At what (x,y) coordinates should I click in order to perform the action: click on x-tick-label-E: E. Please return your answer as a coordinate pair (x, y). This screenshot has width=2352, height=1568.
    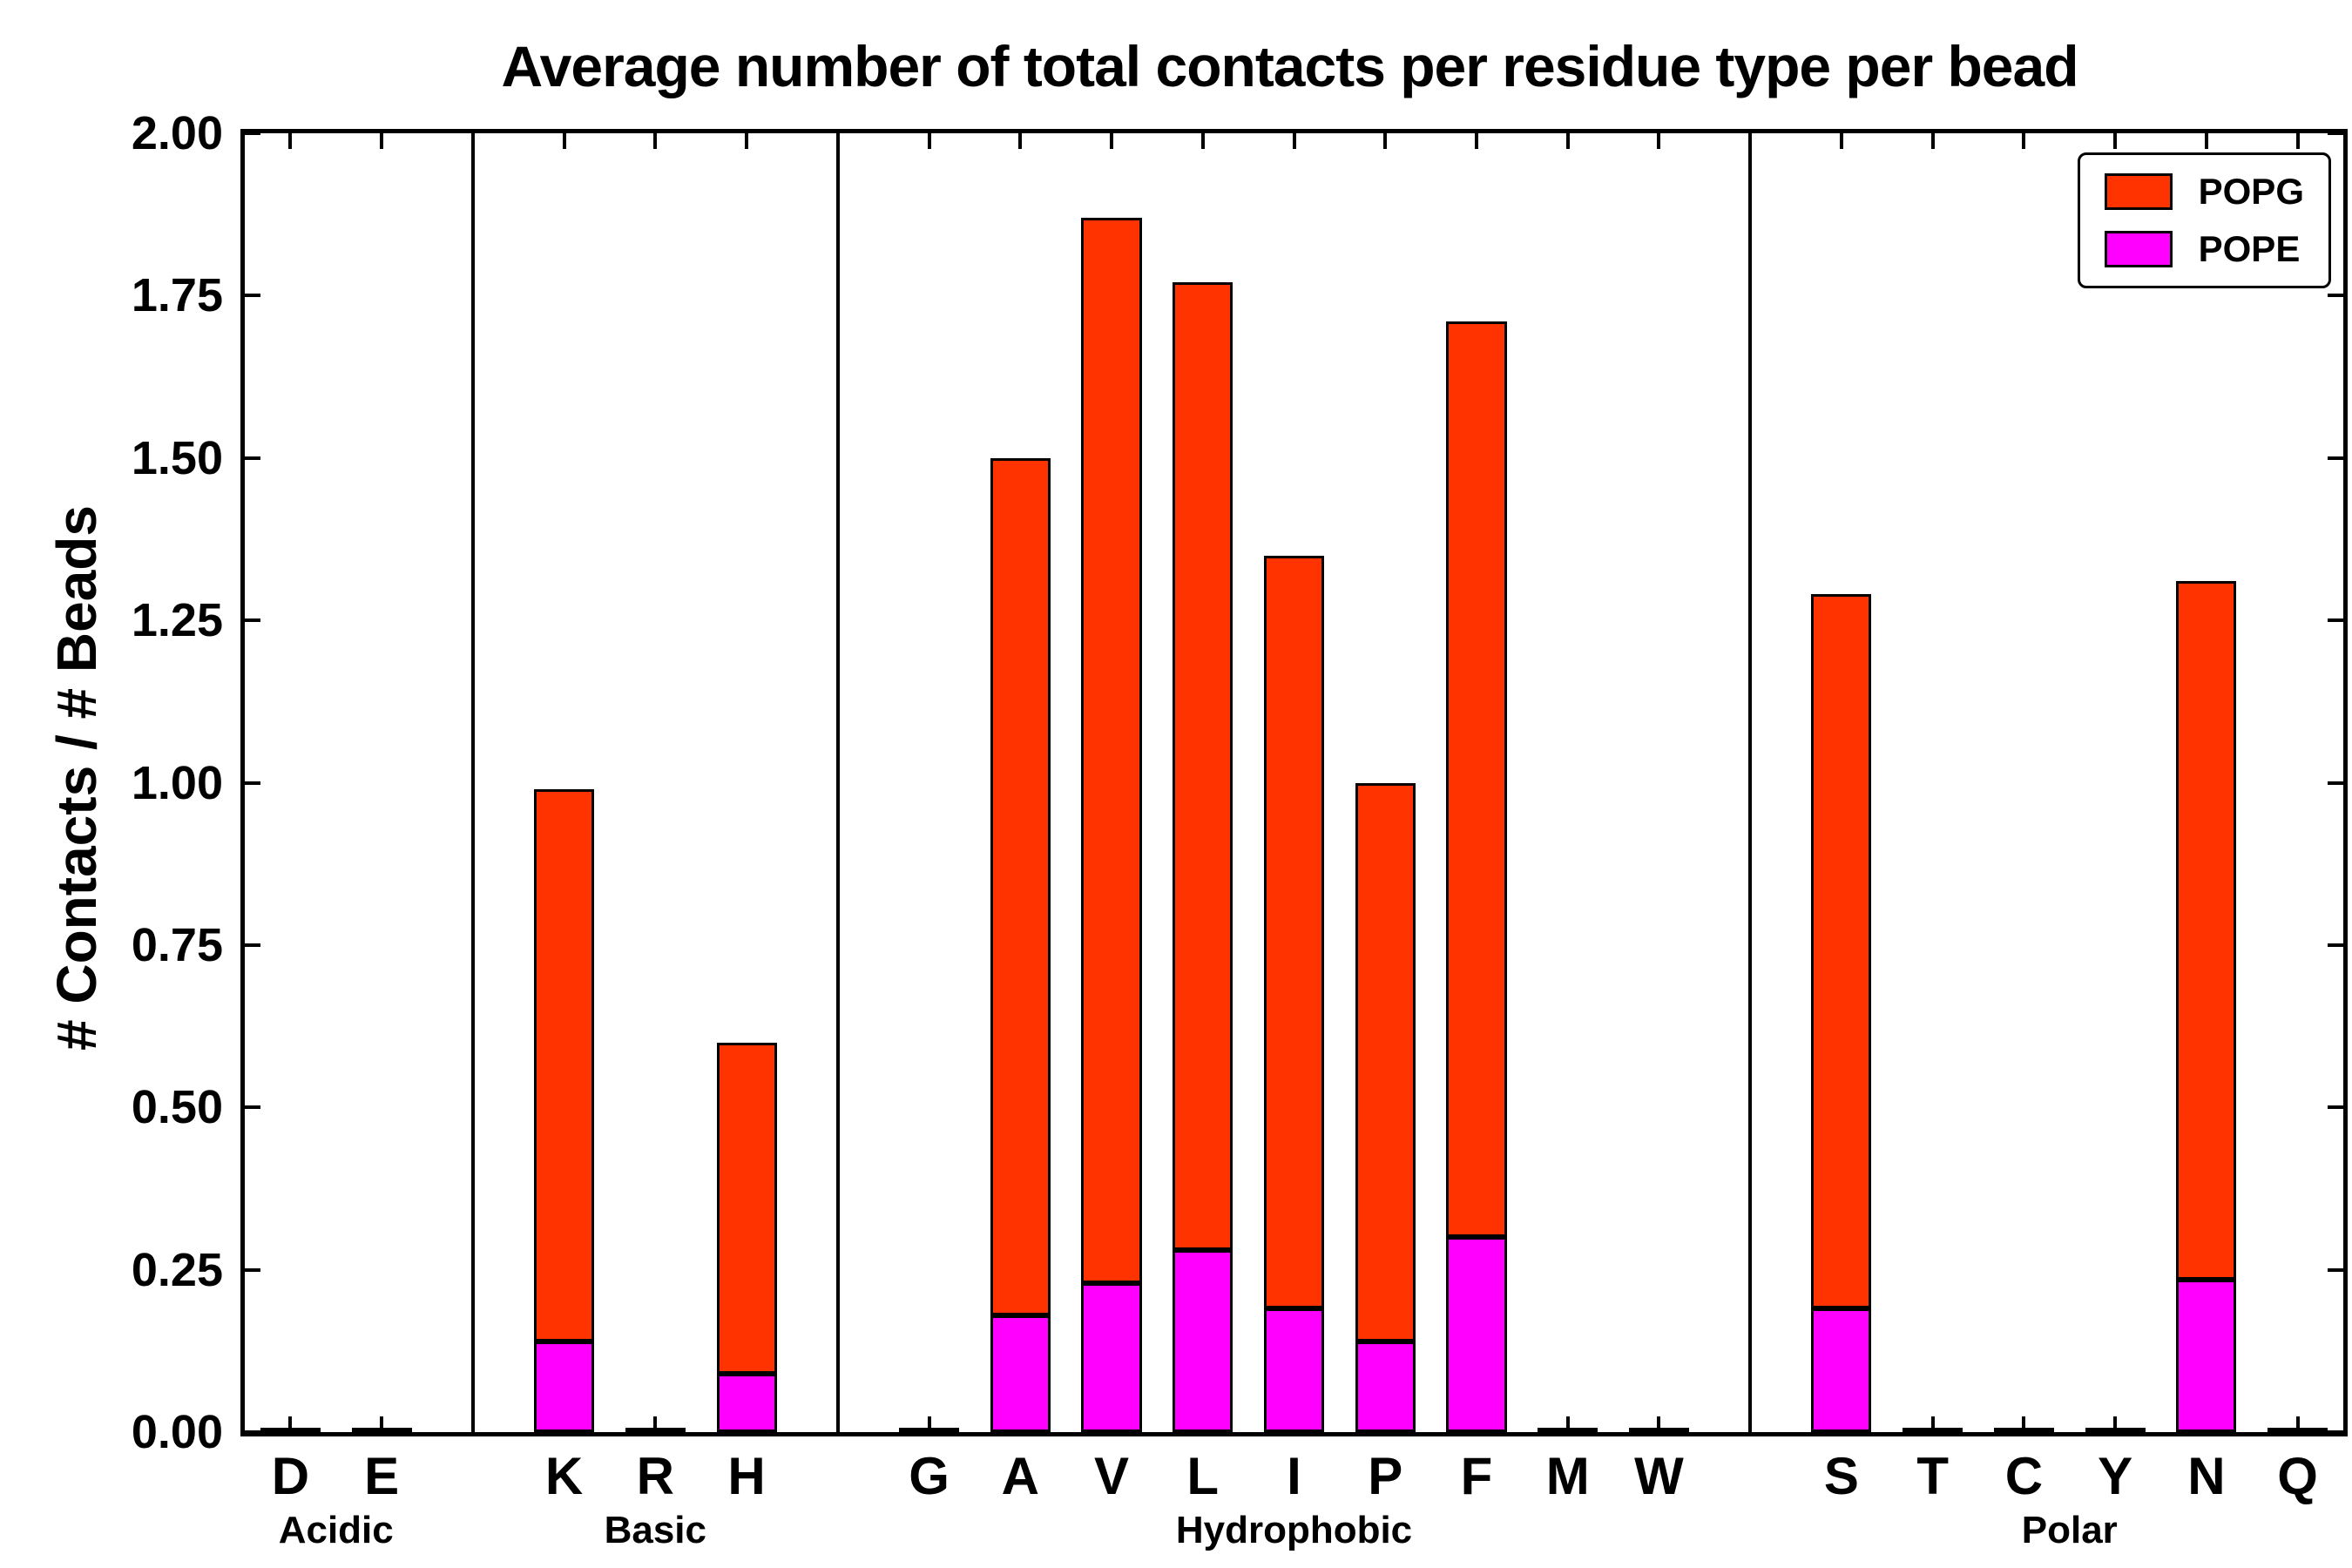
    Looking at the image, I should click on (382, 1476).